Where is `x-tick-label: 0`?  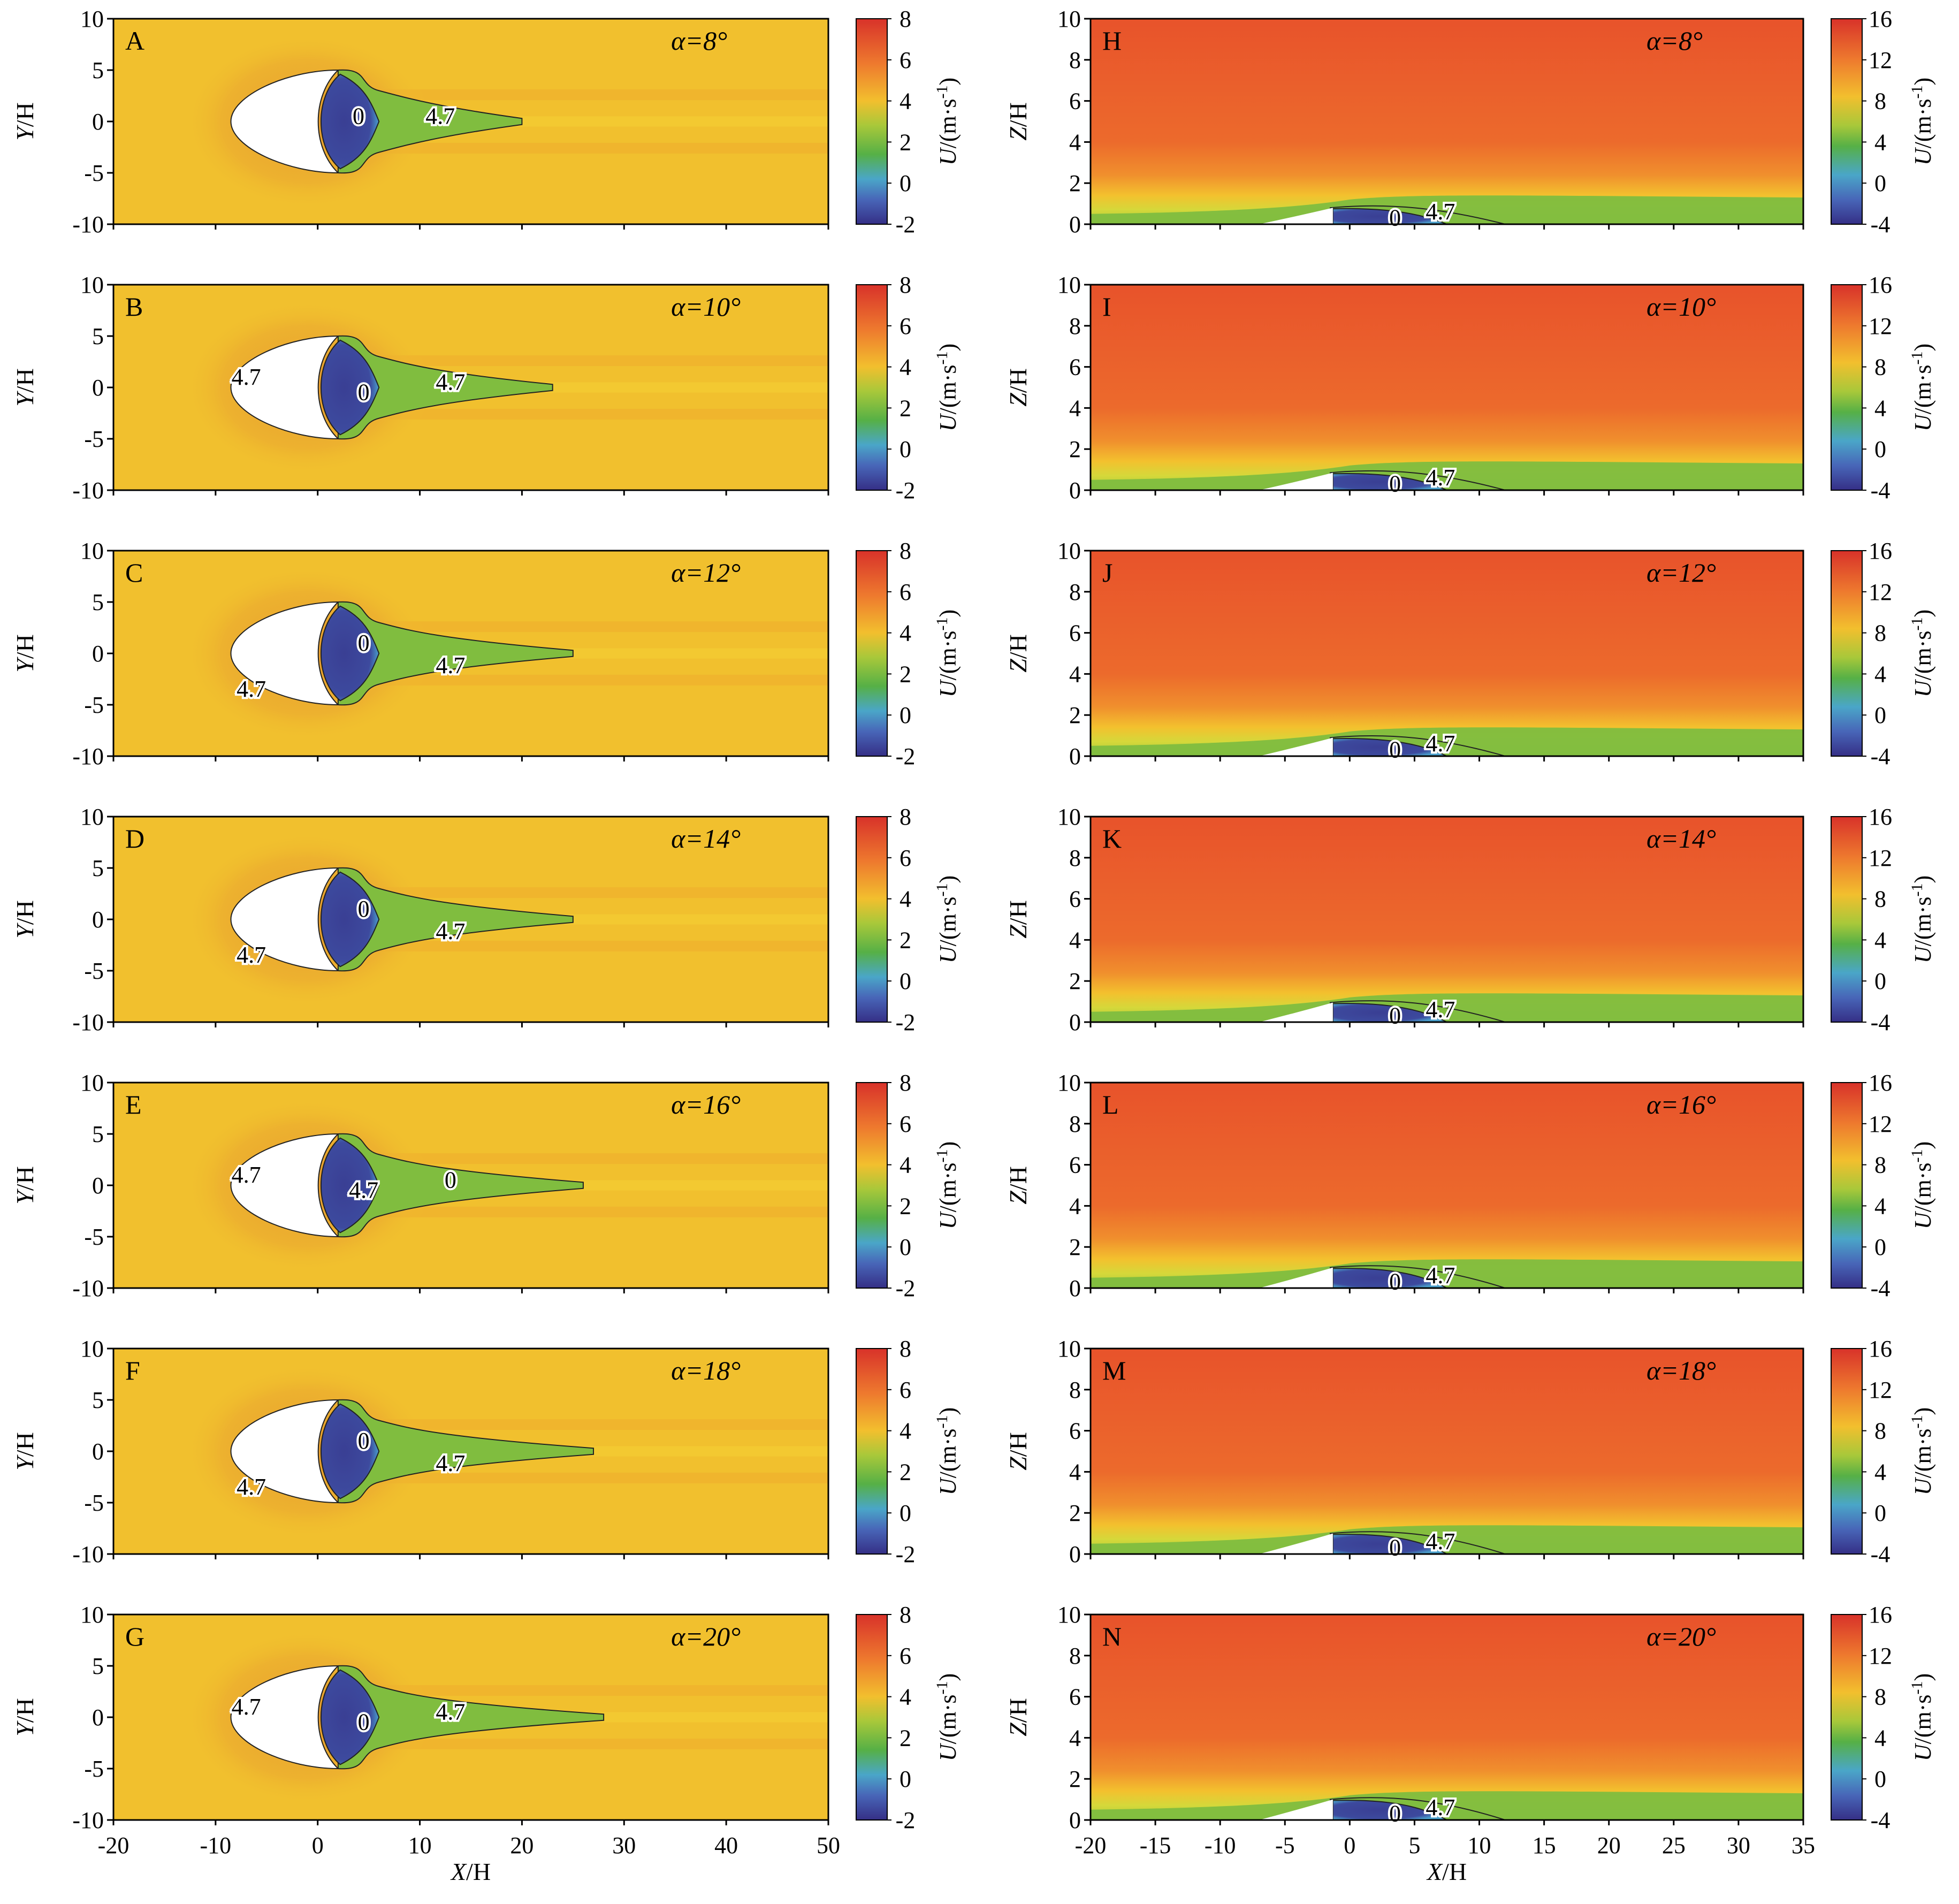
x-tick-label: 0 is located at coordinates (318, 1846).